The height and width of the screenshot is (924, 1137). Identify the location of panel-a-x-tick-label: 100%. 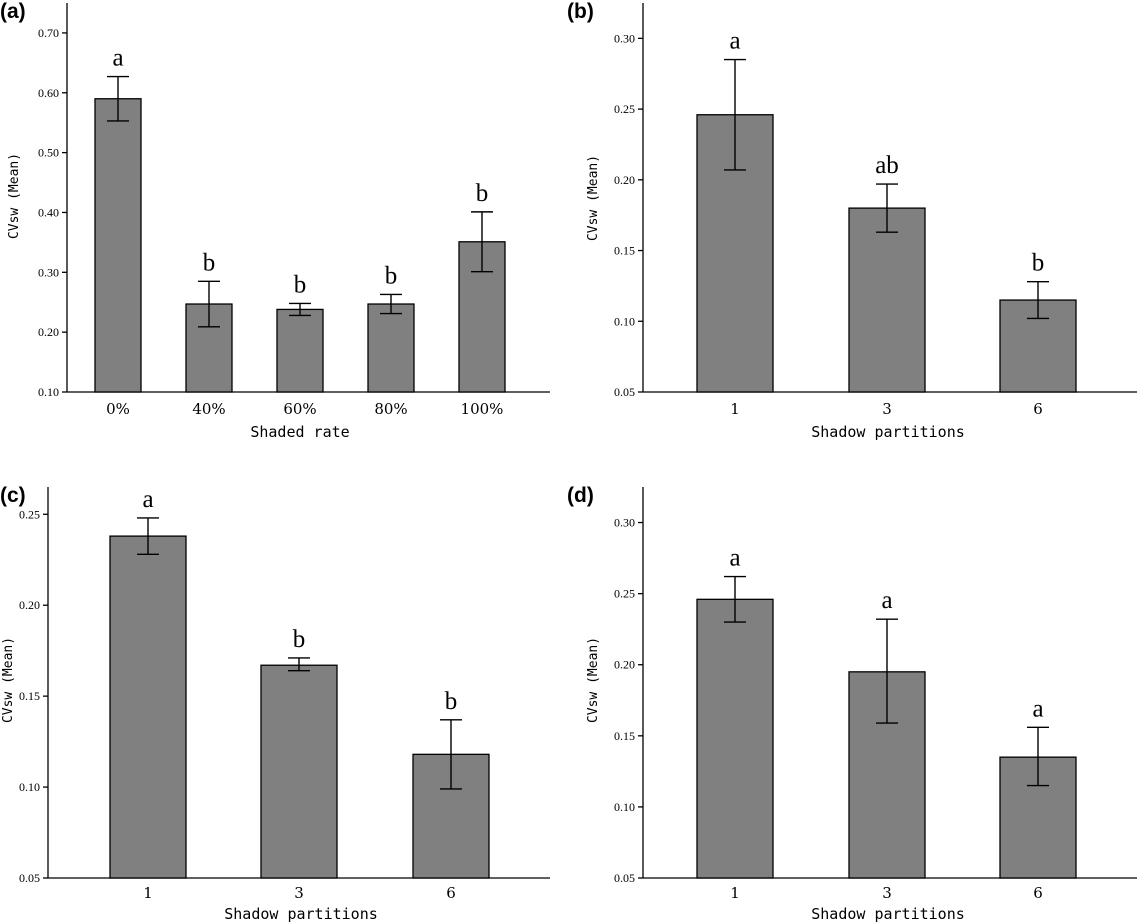
(482, 409).